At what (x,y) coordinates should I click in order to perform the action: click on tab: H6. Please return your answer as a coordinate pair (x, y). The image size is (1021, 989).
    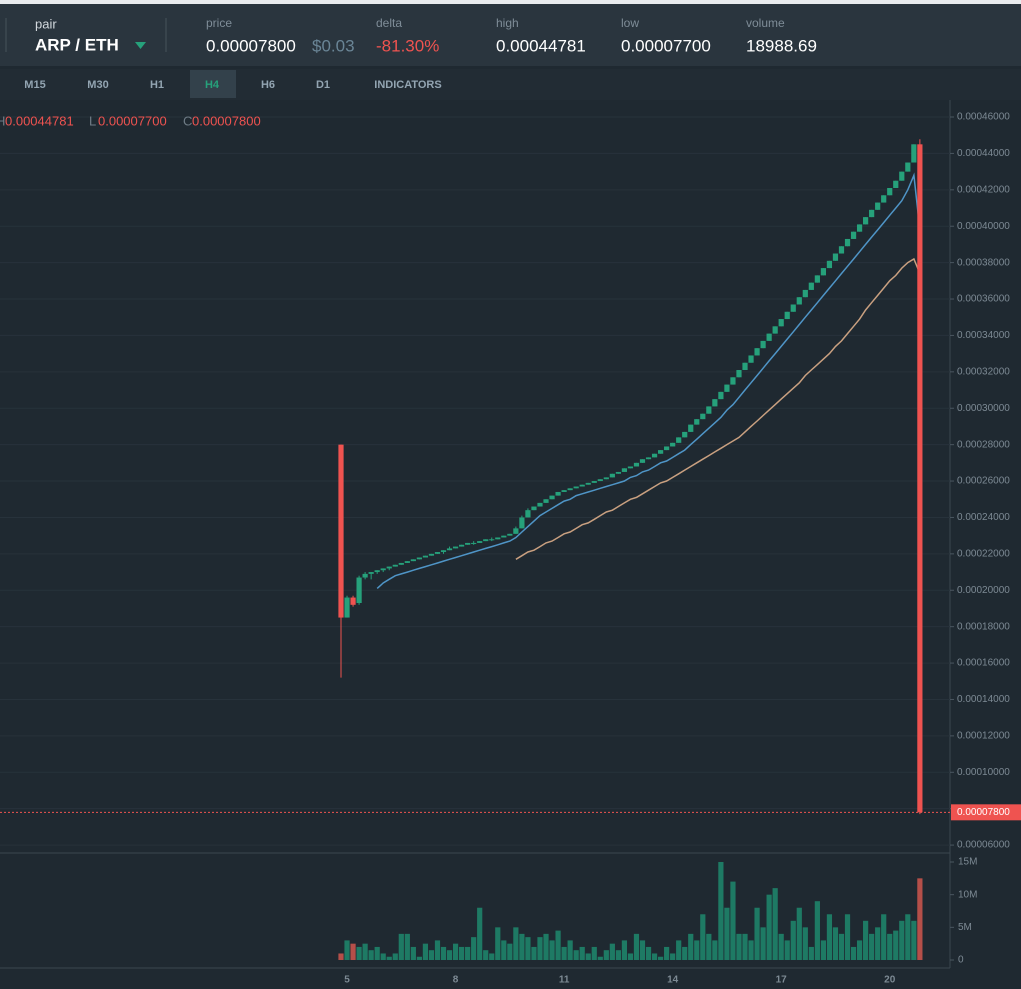
    Looking at the image, I should click on (268, 85).